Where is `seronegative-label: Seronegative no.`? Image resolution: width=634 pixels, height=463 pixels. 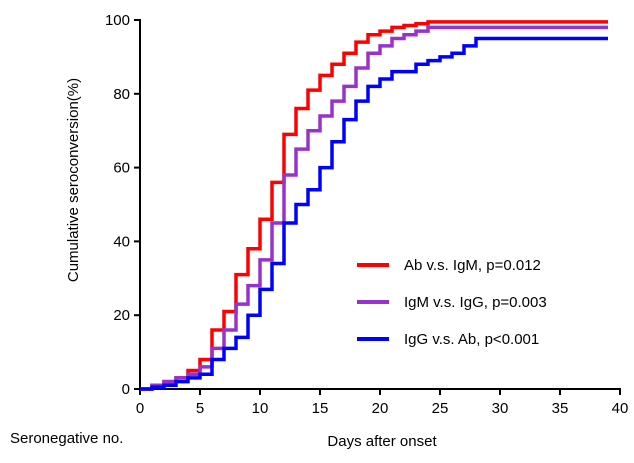 seronegative-label: Seronegative no. is located at coordinates (67, 438).